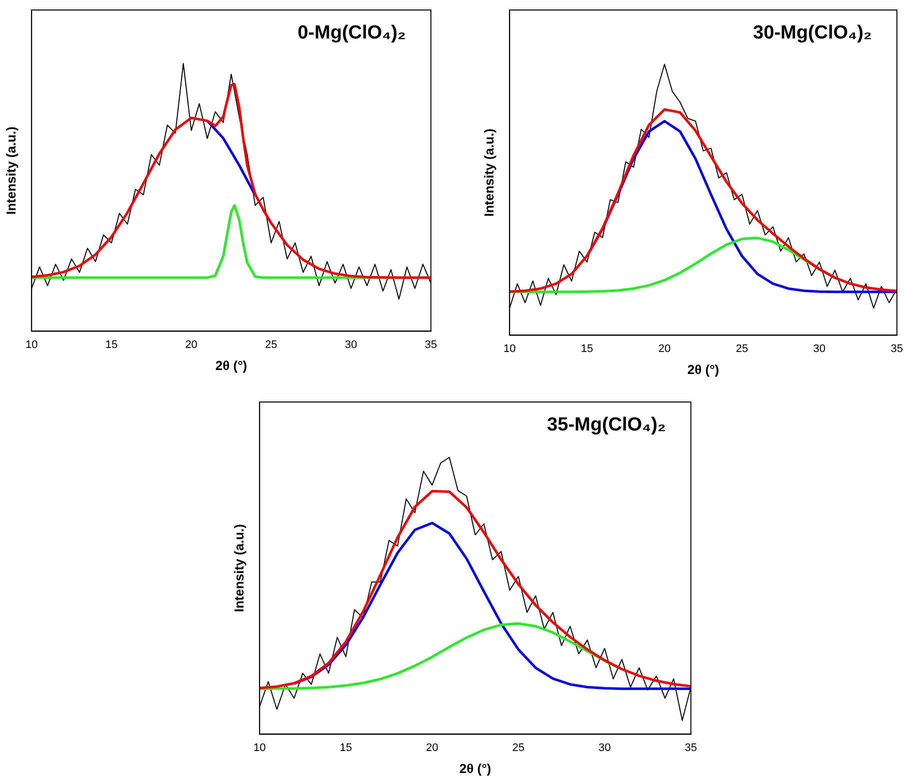 The width and height of the screenshot is (906, 781). Describe the element at coordinates (352, 33) in the screenshot. I see `chart-title: 0-Mg(ClO₄)₂` at that location.